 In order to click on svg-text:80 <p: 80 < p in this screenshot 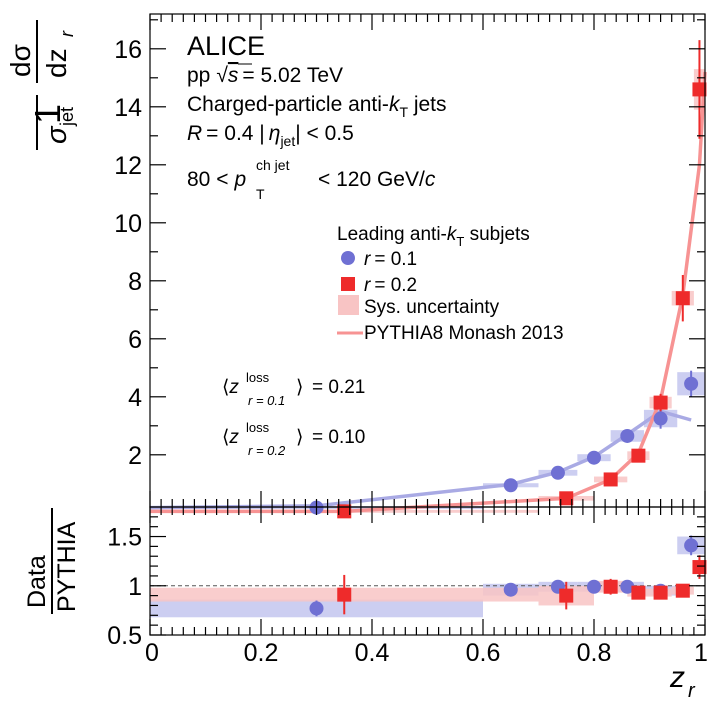, I will do `click(216, 179)`.